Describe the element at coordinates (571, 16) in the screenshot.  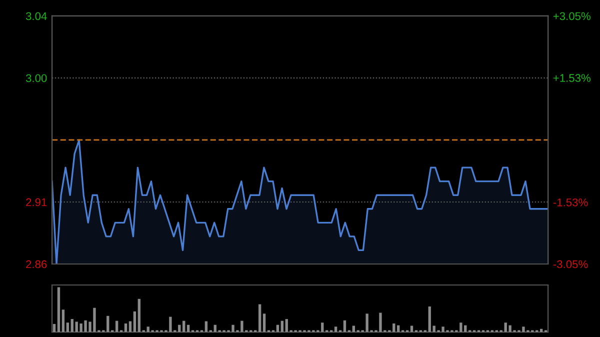
I see `y2-tick-label: +3.05%` at that location.